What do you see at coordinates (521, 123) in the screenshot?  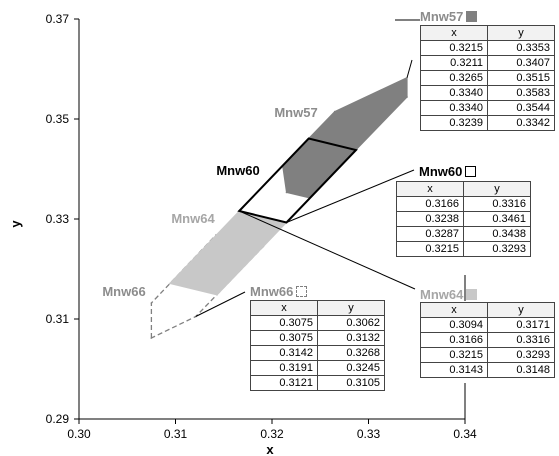 I see `table-cell-y: 0.3342` at bounding box center [521, 123].